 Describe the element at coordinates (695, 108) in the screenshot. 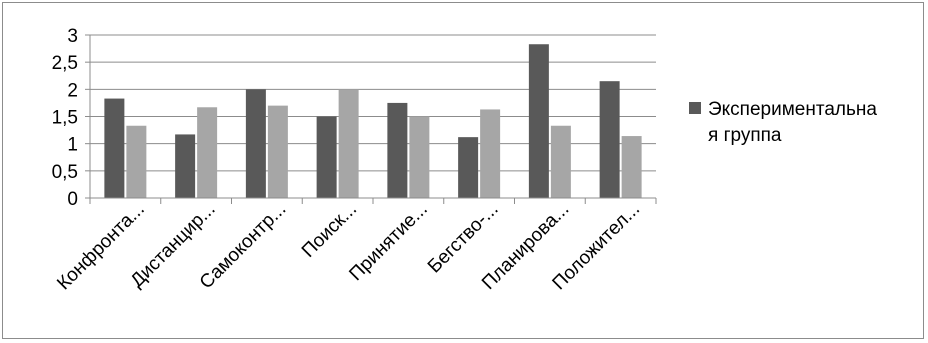

I see `legend-swatch` at that location.